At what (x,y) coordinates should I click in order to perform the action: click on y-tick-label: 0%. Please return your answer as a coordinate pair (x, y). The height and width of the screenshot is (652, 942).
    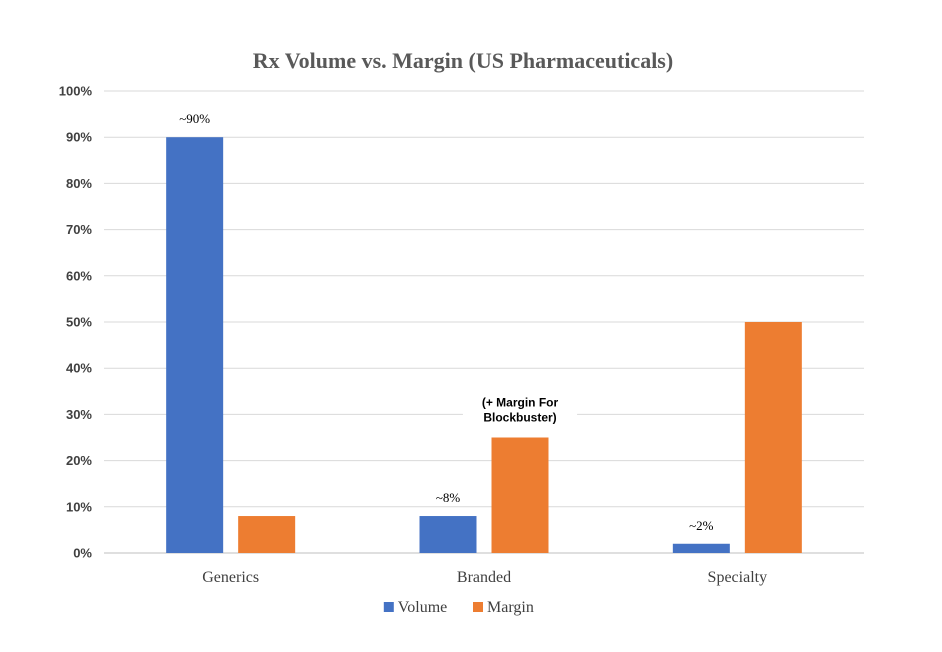
    Looking at the image, I should click on (82, 553).